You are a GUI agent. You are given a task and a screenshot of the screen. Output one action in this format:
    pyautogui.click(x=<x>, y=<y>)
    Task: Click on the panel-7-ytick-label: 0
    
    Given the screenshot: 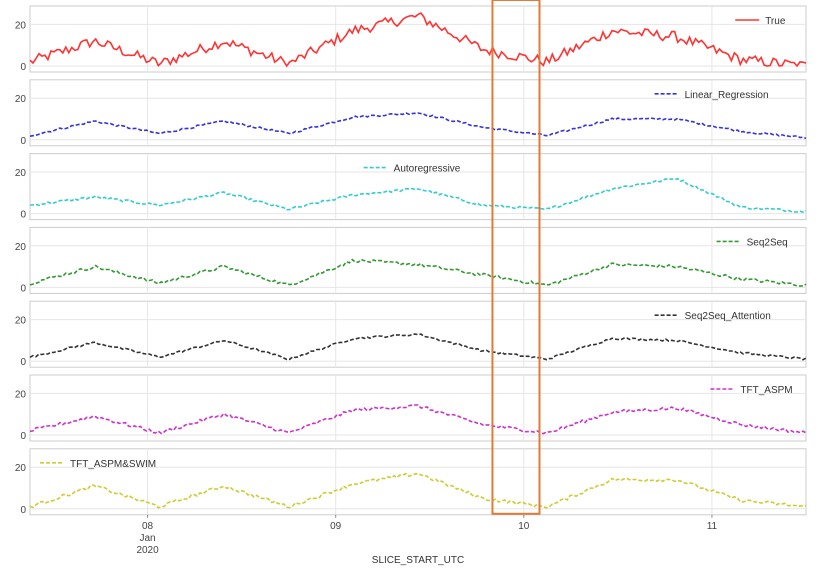 What is the action you would take?
    pyautogui.click(x=23, y=510)
    